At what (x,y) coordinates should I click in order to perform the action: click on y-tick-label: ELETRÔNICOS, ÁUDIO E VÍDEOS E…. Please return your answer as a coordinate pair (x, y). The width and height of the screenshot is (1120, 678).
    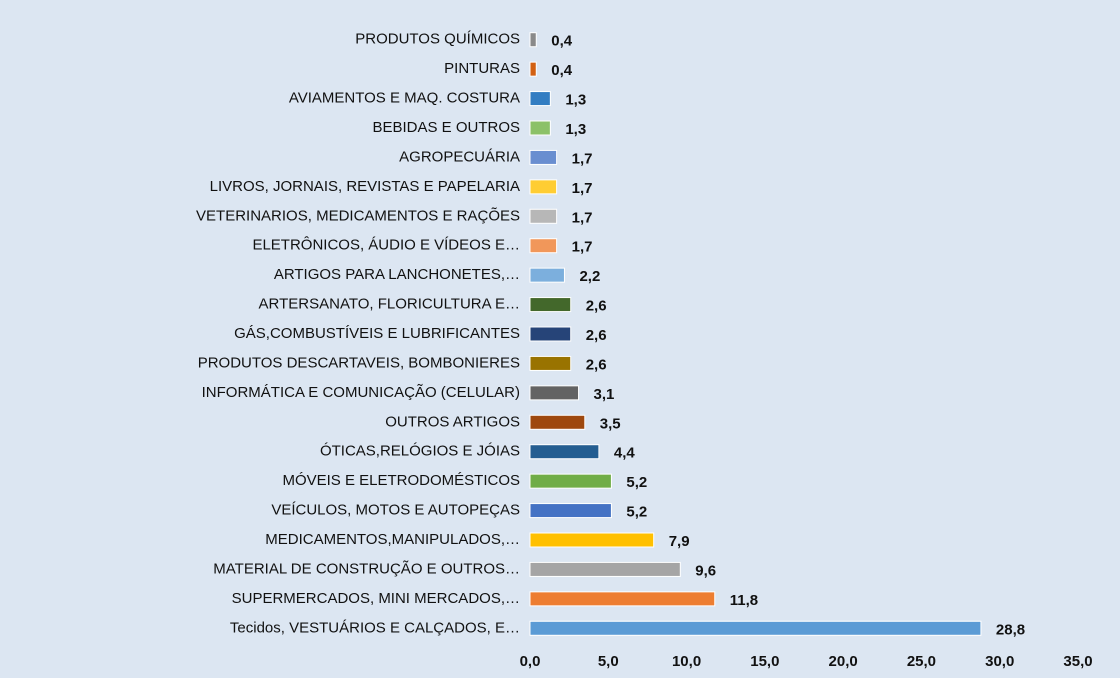
    Looking at the image, I should click on (386, 245).